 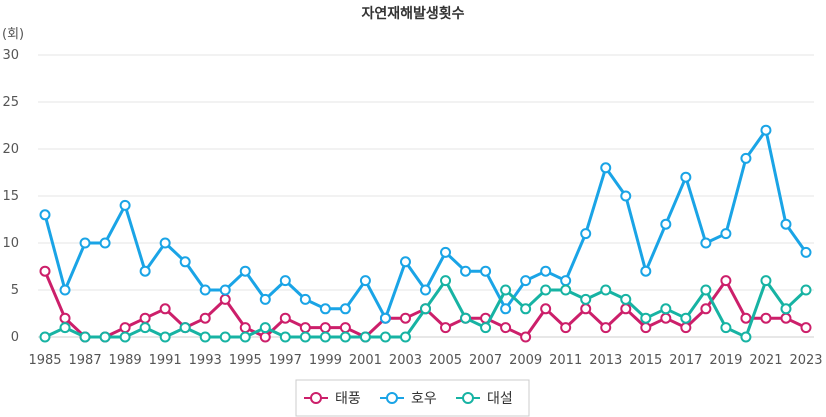 I want to click on y-tick-label: 10, so click(x=10, y=243).